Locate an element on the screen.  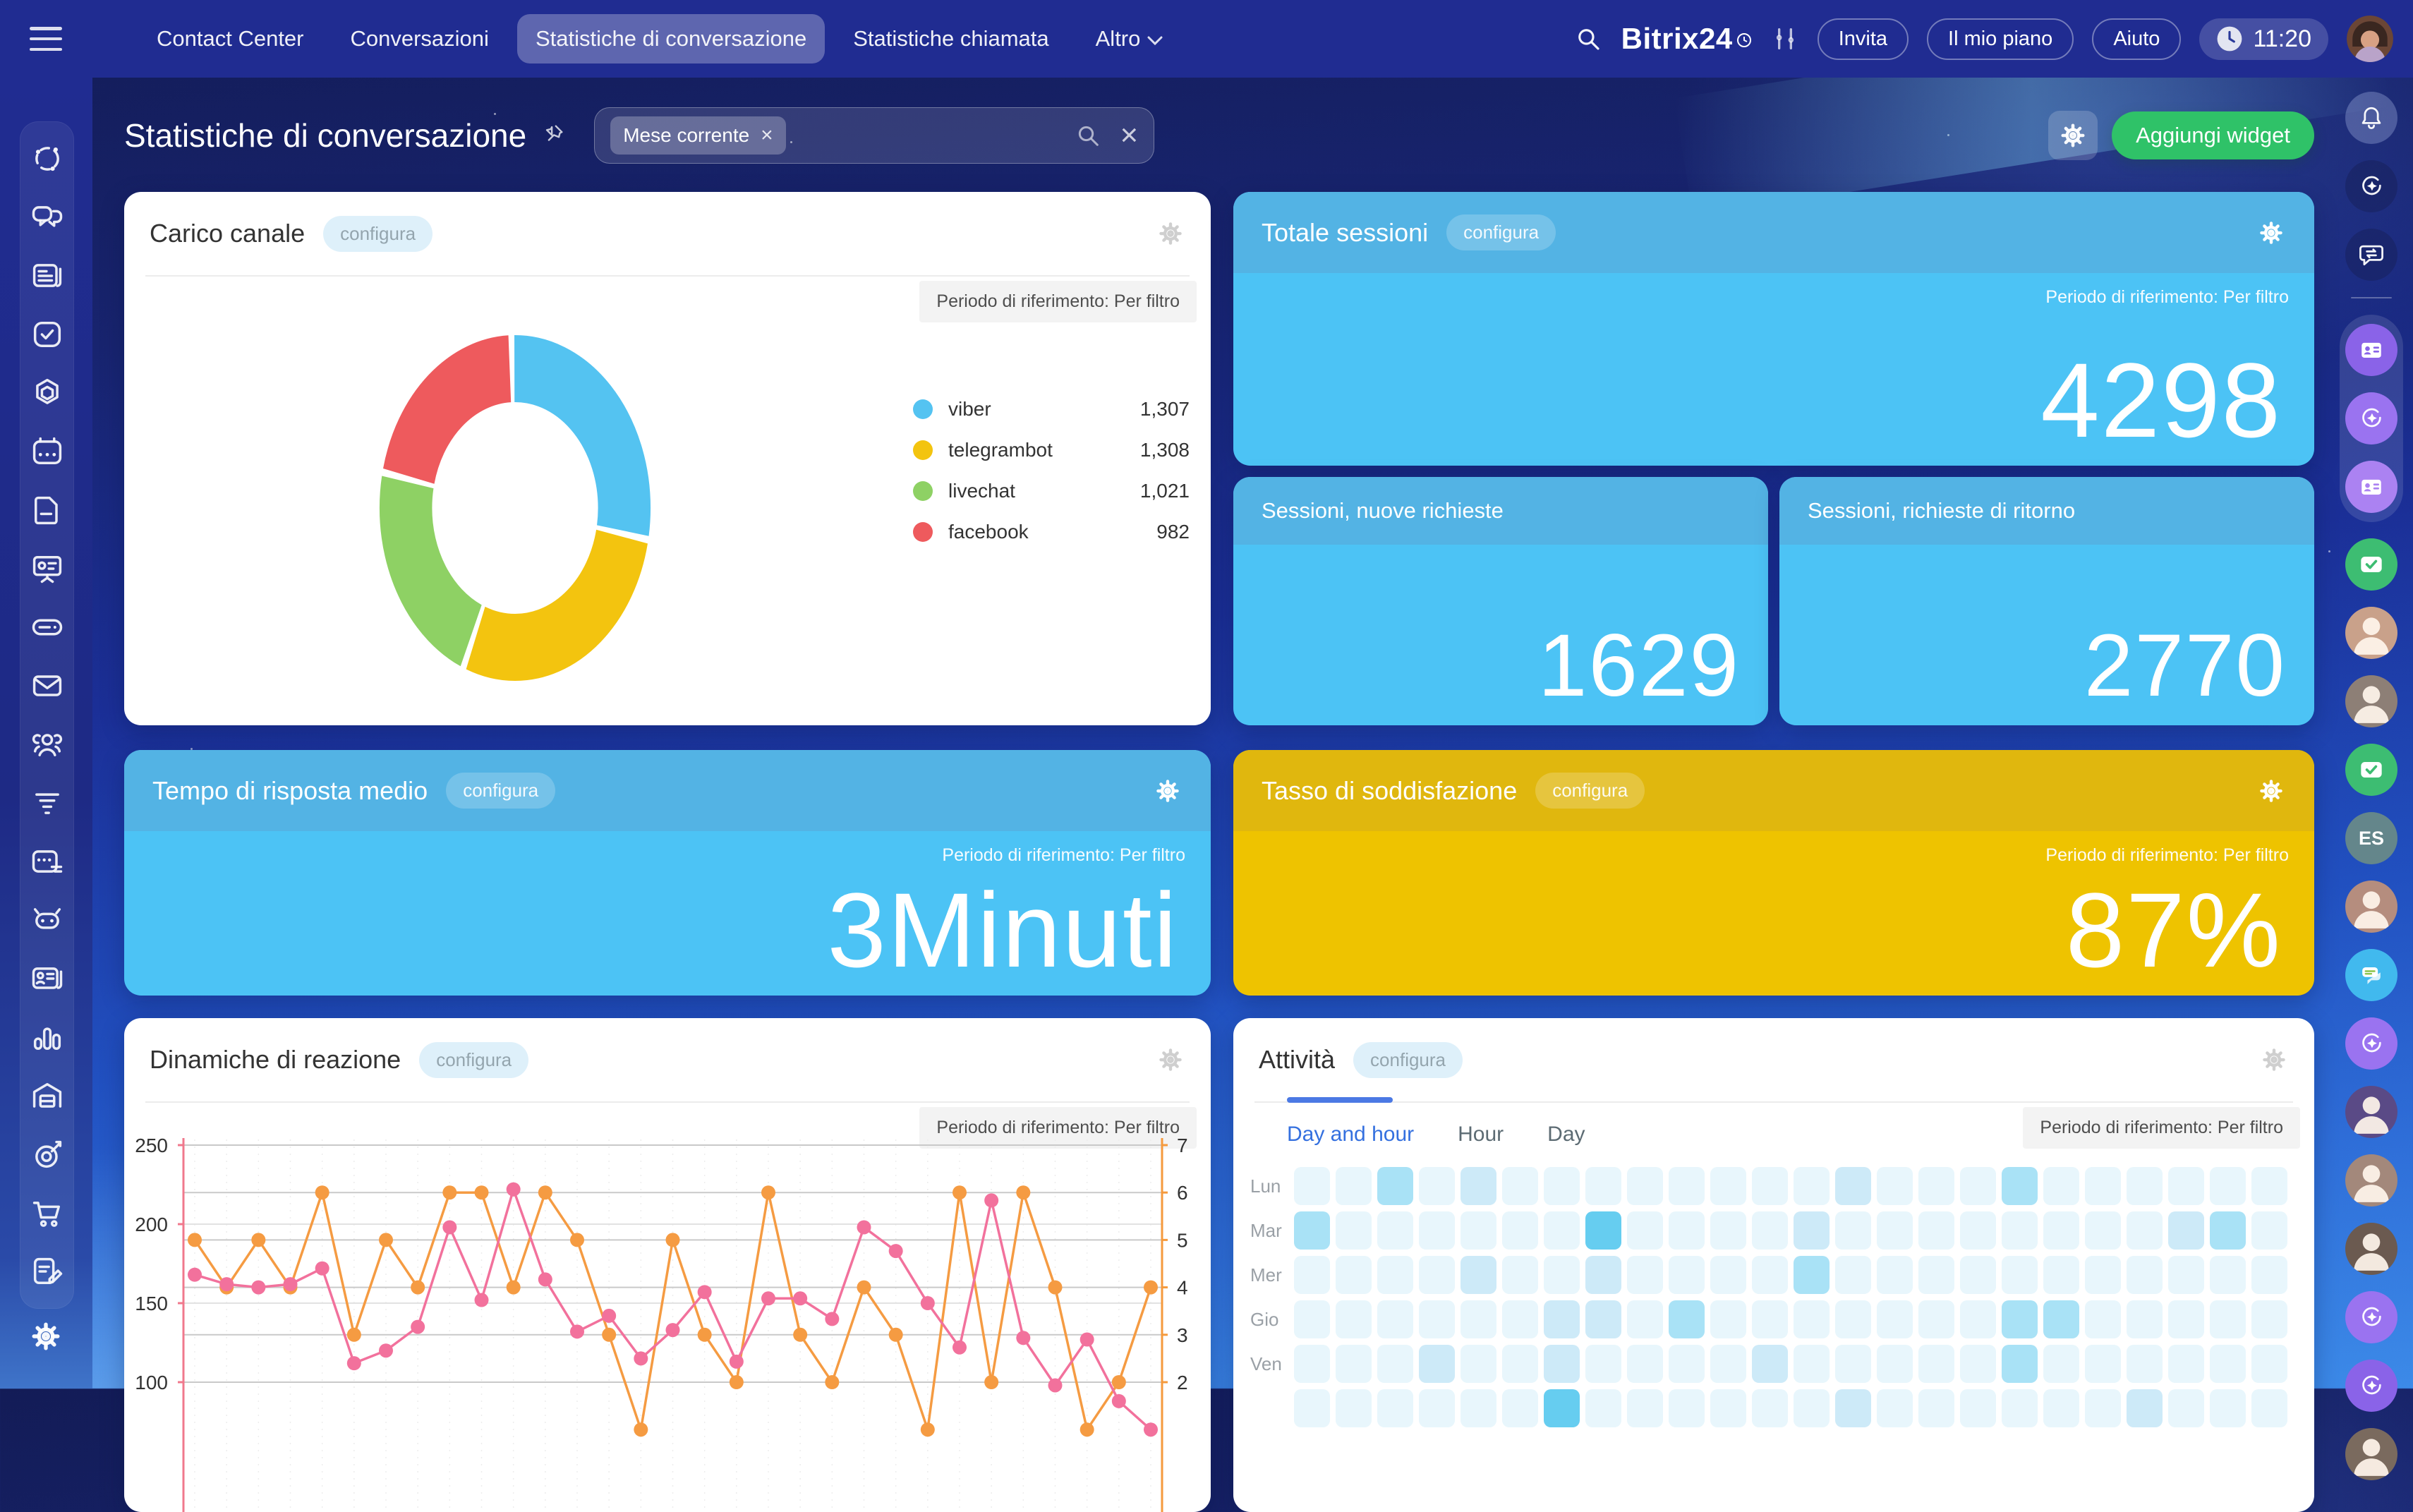
bitrix24-logo: Bitrix24 is located at coordinates (1687, 39).